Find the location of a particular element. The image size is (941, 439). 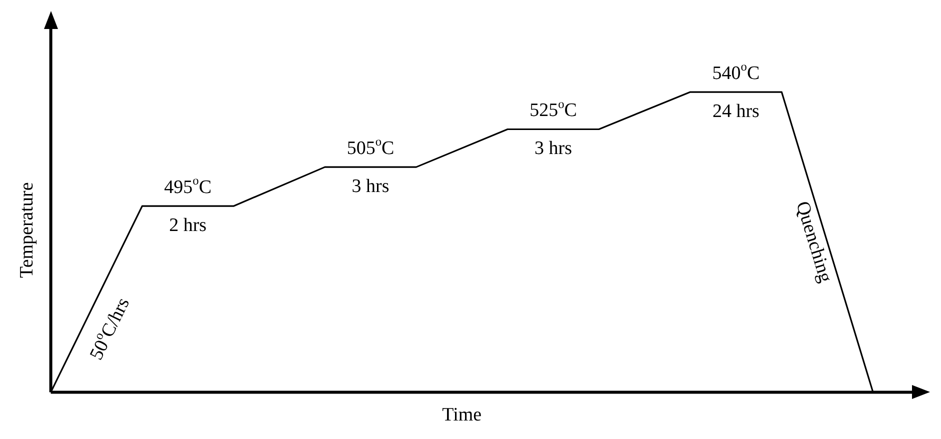

x-axis-title: Time is located at coordinates (462, 415).